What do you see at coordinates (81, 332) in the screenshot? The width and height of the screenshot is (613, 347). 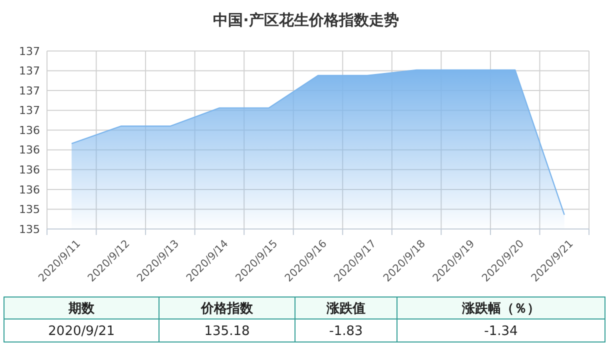 I see `text: 2020/9/21` at bounding box center [81, 332].